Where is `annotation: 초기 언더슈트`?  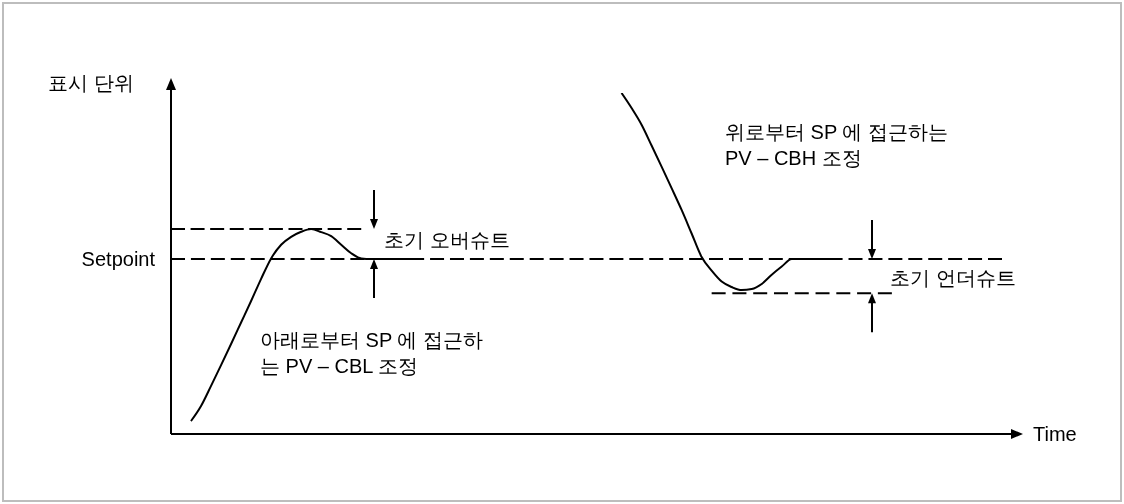
annotation: 초기 언더슈트 is located at coordinates (953, 278).